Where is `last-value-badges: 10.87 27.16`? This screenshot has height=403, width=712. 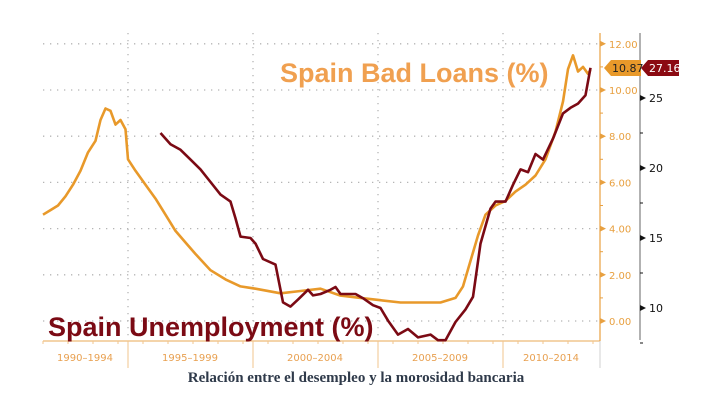 last-value-badges: 10.87 27.16 is located at coordinates (642, 68).